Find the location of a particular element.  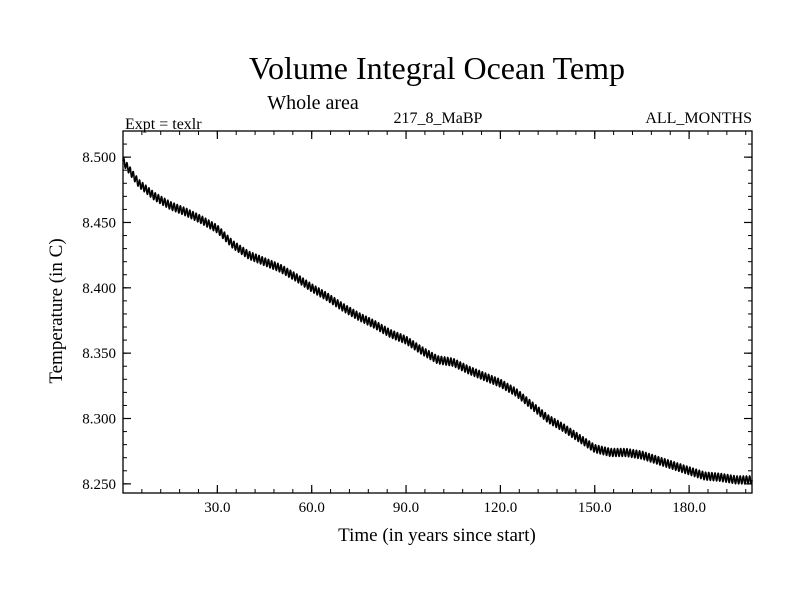

y-axis-label: Temperature (in C) is located at coordinates (56, 310).